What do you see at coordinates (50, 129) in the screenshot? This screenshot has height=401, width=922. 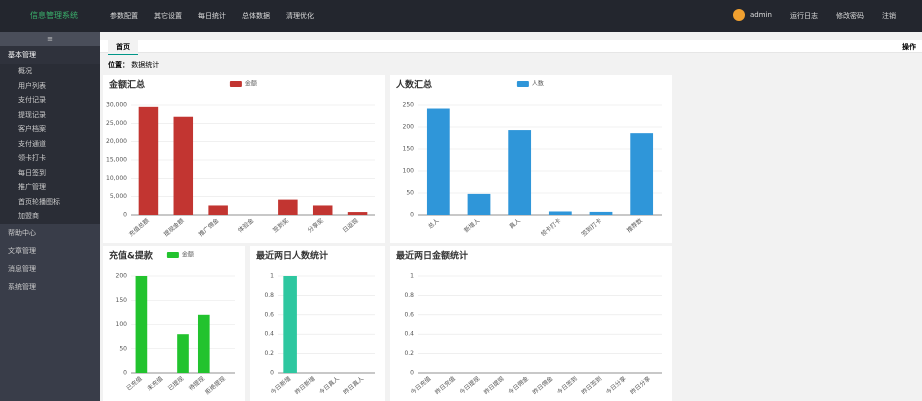 I see `menu-item: 客户档案` at bounding box center [50, 129].